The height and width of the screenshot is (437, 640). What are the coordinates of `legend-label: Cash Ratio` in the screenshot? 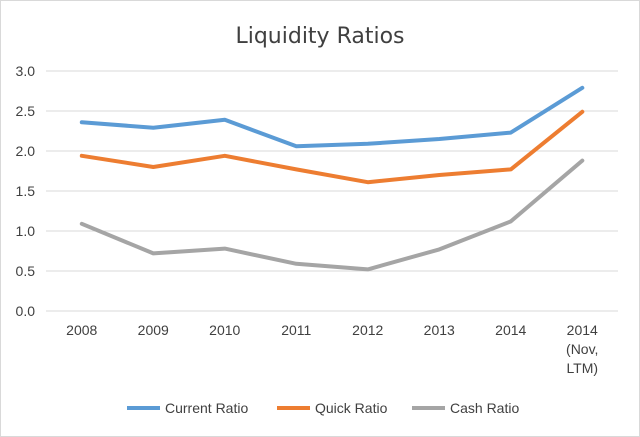 It's located at (484, 408).